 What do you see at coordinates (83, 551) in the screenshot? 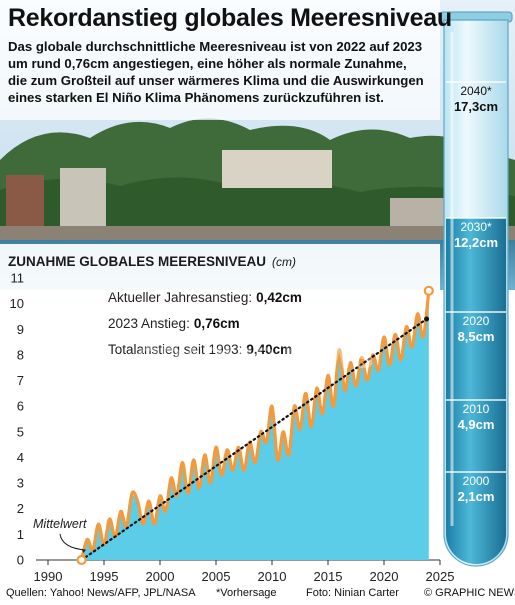
I see `annotation-arrowhead` at bounding box center [83, 551].